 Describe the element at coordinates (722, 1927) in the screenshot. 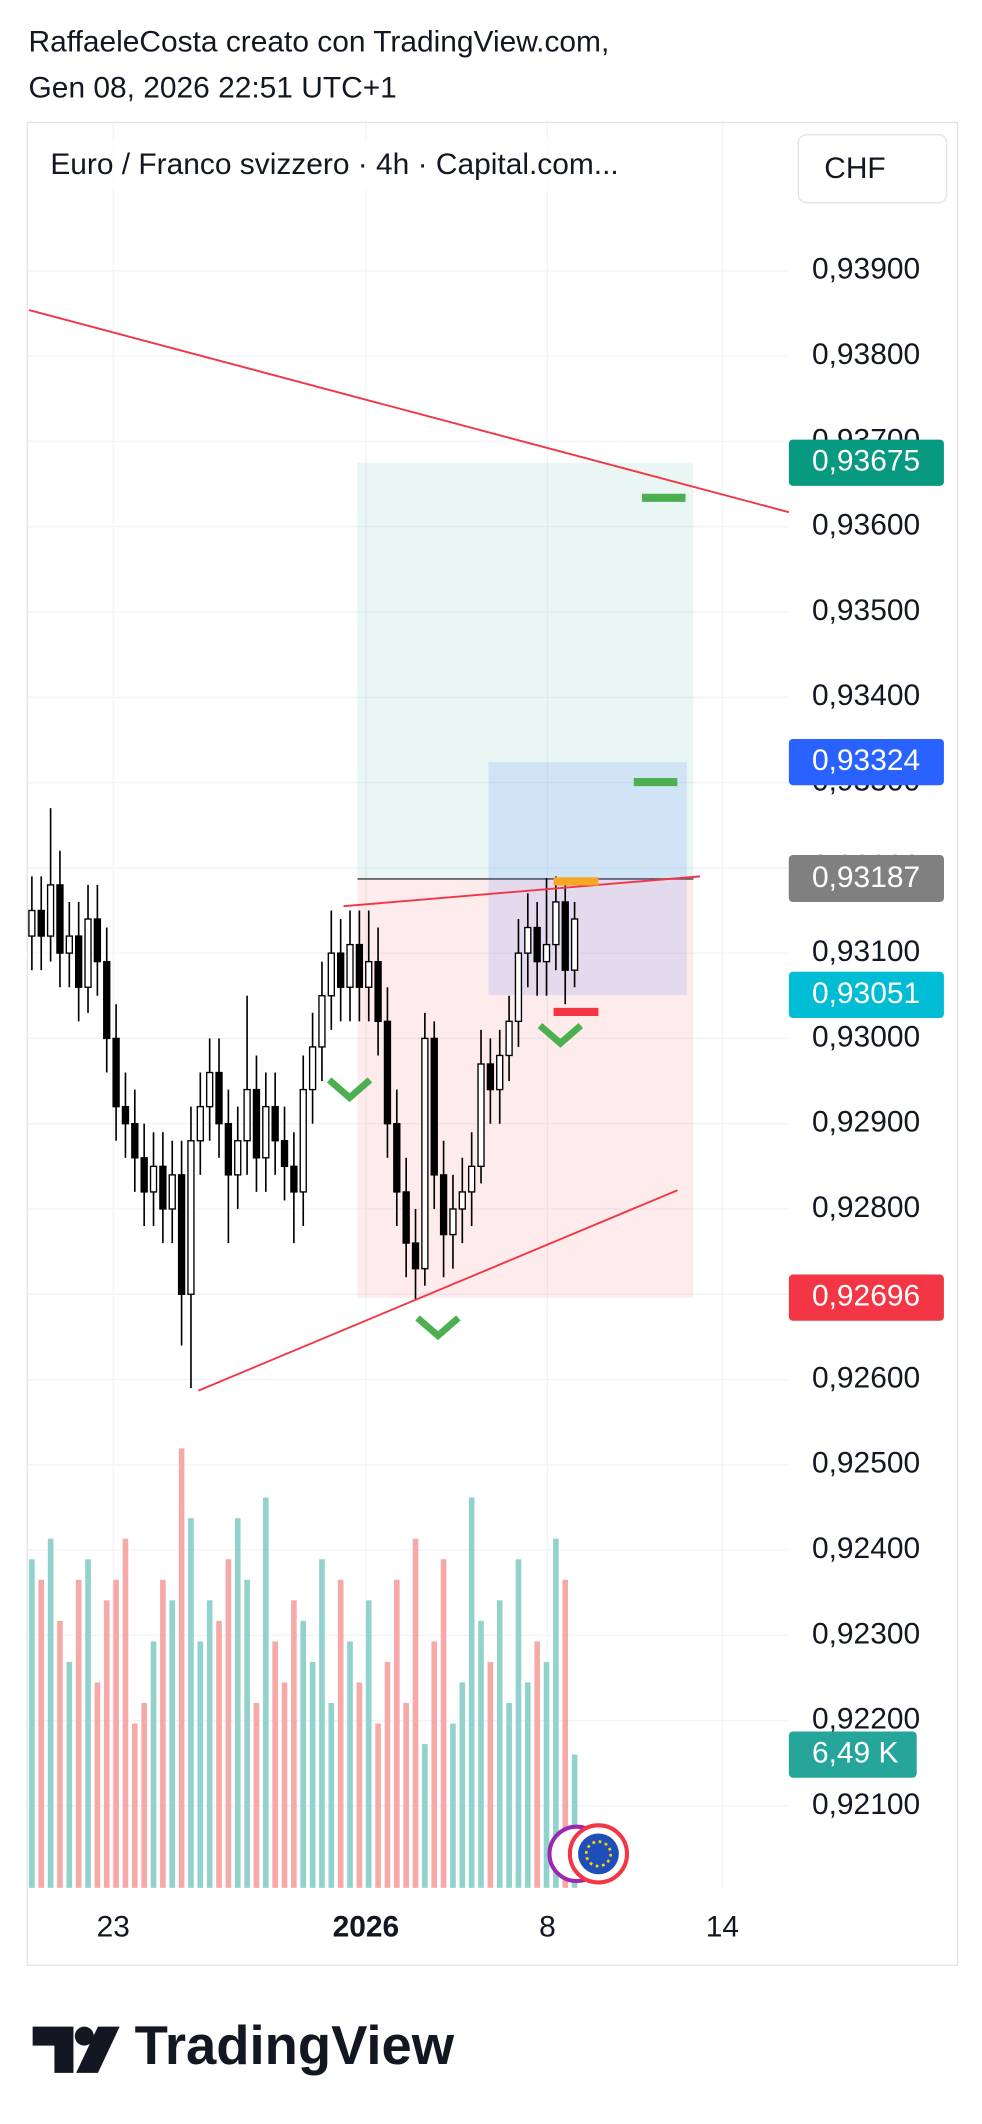

I see `x-tick-label: 14` at that location.